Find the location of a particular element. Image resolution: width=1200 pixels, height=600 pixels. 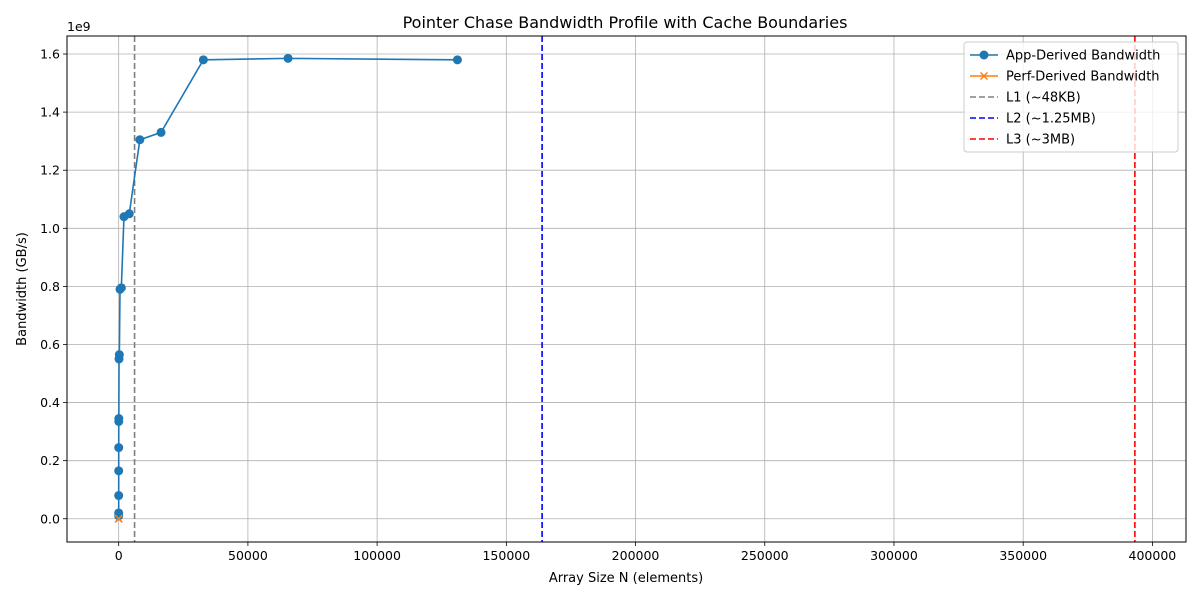

legend-item: L2 (~1.25MB) is located at coordinates (1033, 119).